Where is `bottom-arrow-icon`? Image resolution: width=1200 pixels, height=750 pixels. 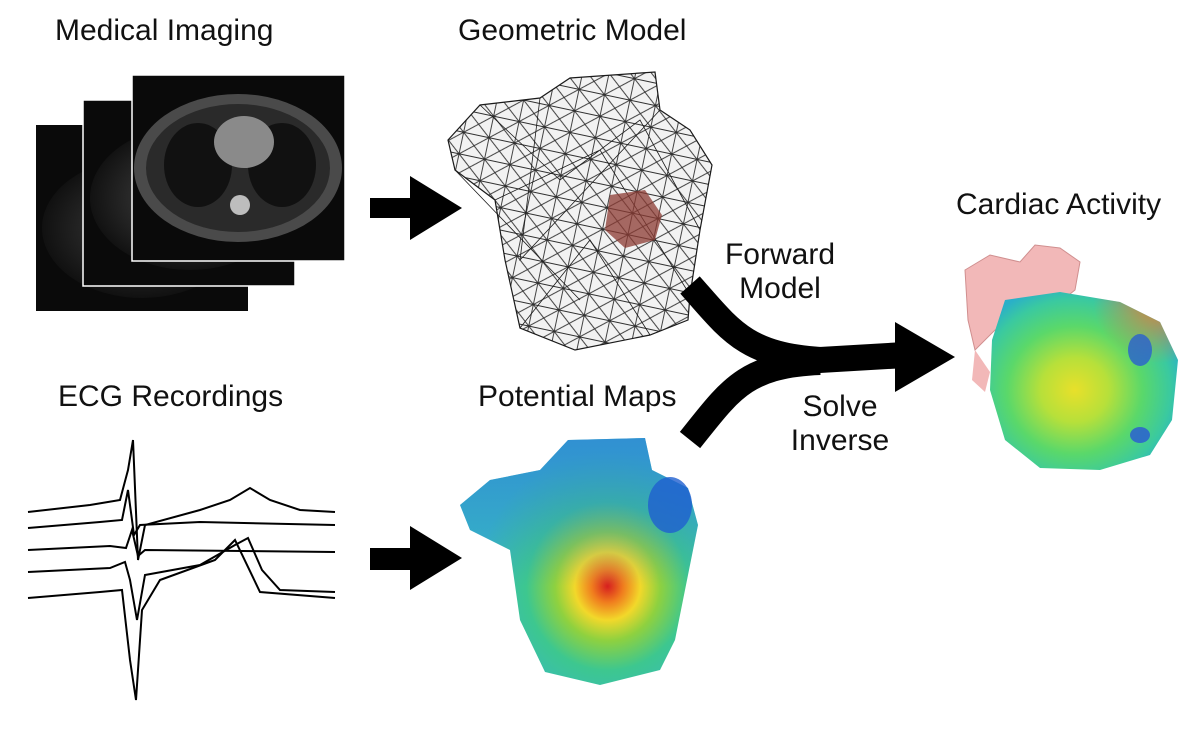 bottom-arrow-icon is located at coordinates (416, 558).